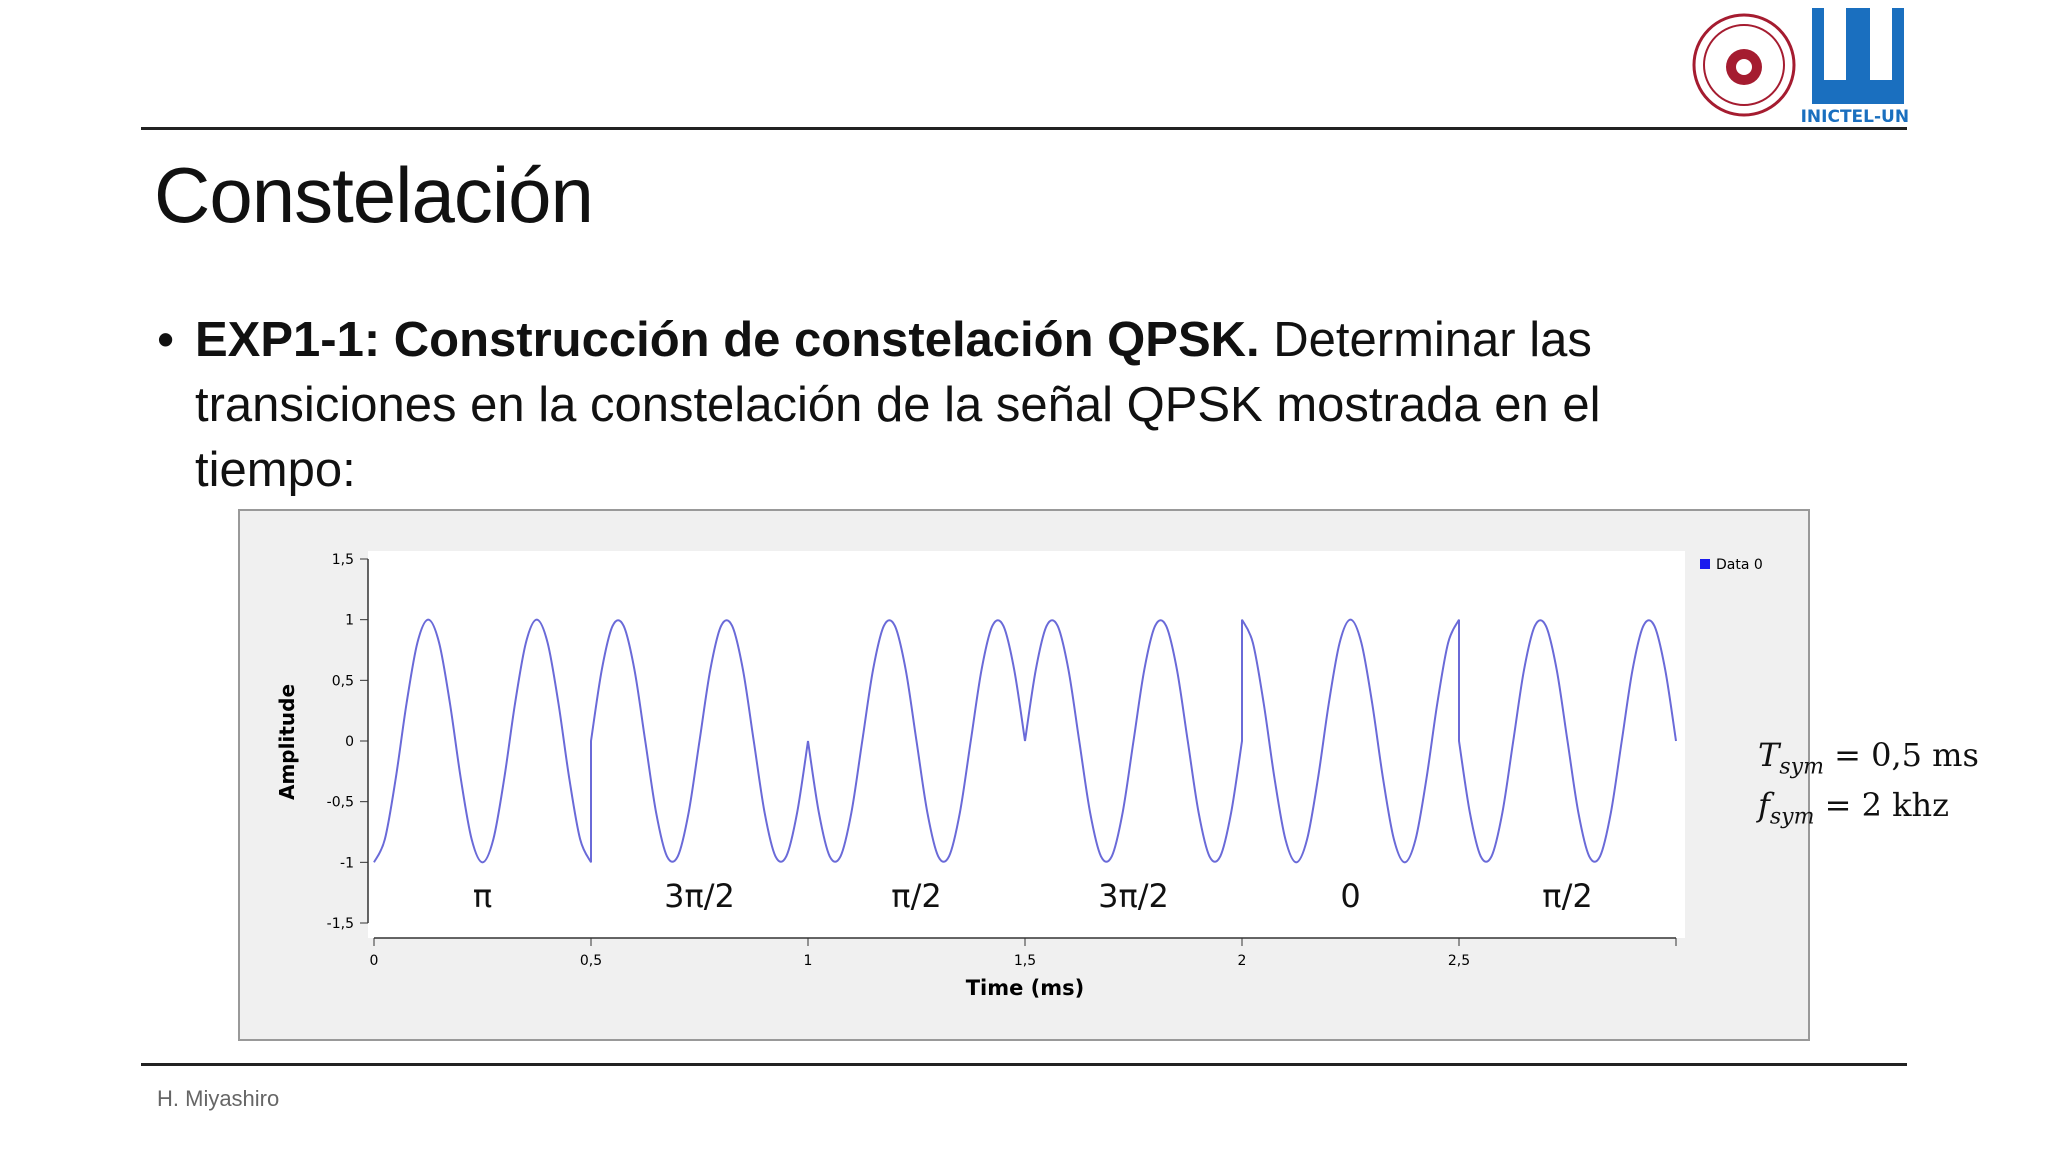  Describe the element at coordinates (218, 1098) in the screenshot. I see `footer: H. Miyashiro` at that location.